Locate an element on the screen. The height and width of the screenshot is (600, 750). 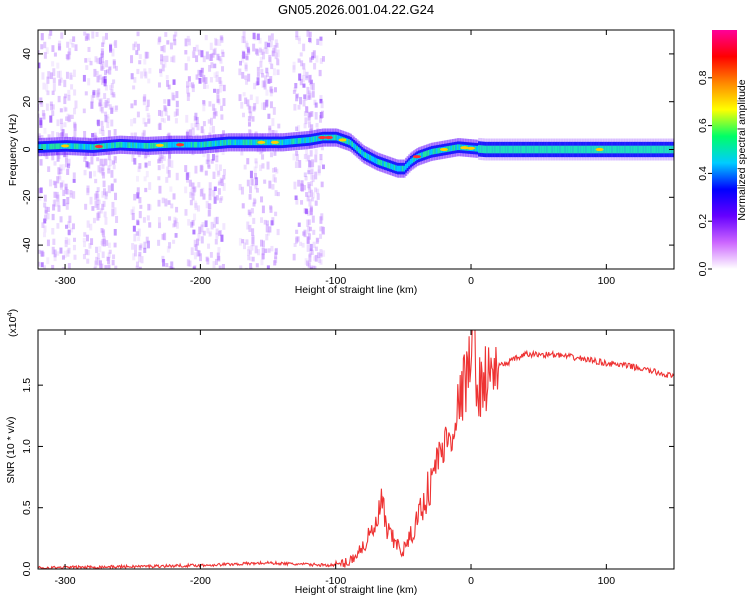
colorbar-tick-label: 0.6 is located at coordinates (703, 125).